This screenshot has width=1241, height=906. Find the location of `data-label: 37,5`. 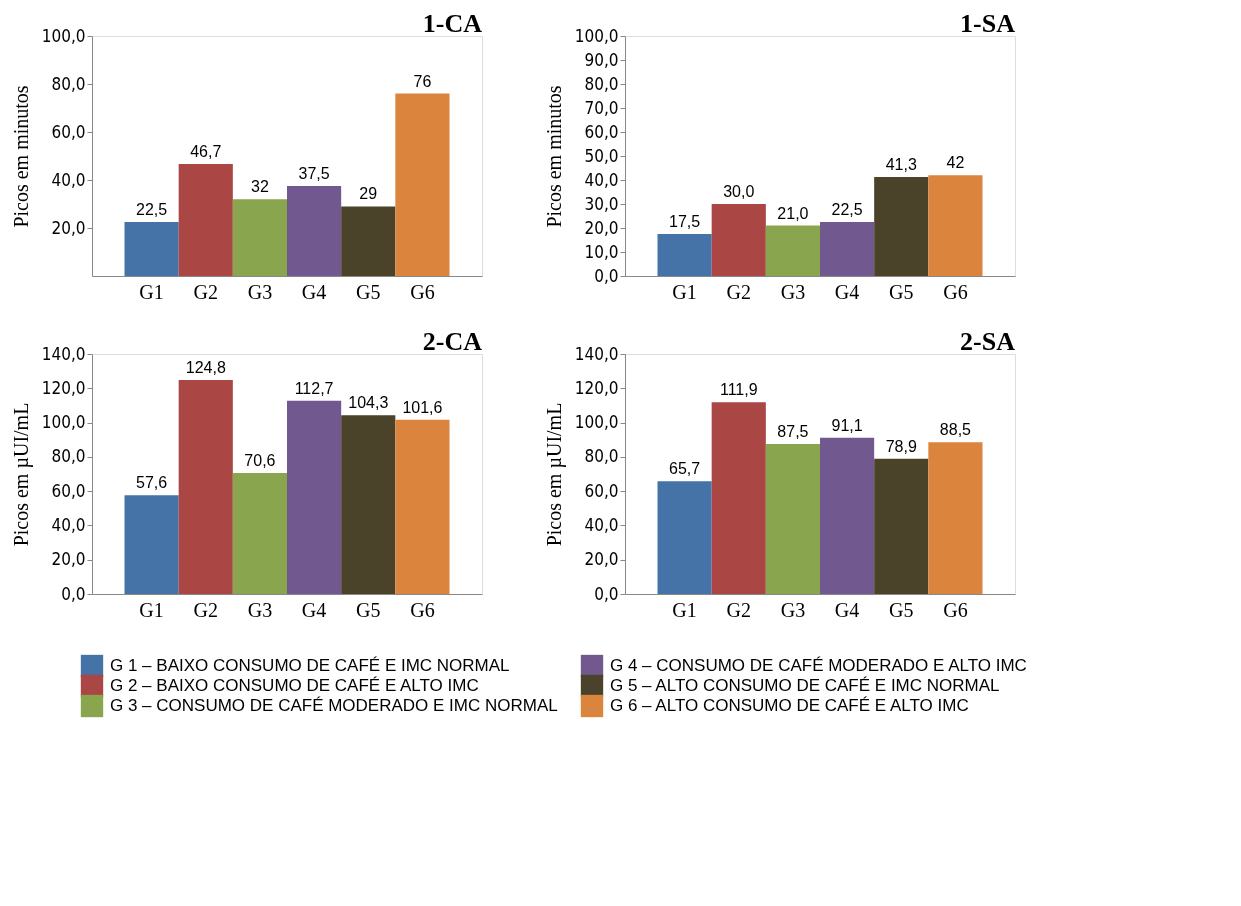

data-label: 37,5 is located at coordinates (314, 173).